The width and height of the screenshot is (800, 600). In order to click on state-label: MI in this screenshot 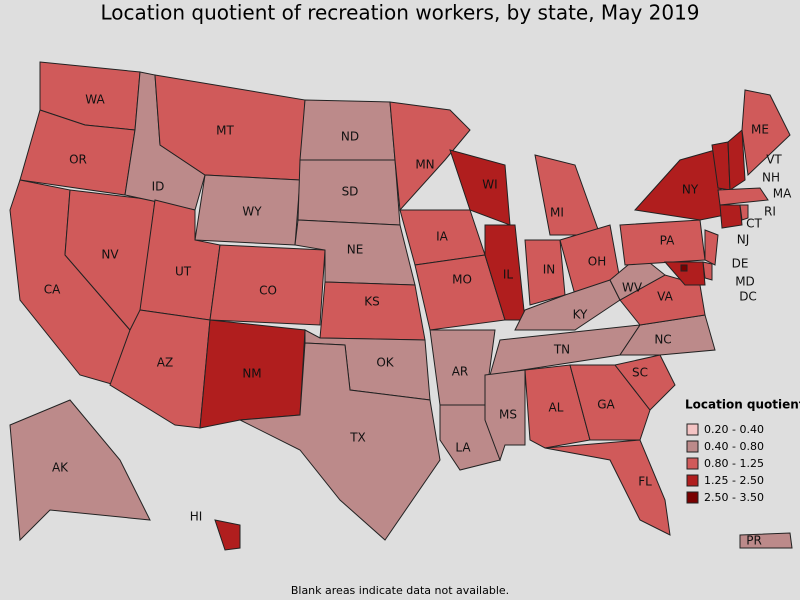, I will do `click(557, 213)`.